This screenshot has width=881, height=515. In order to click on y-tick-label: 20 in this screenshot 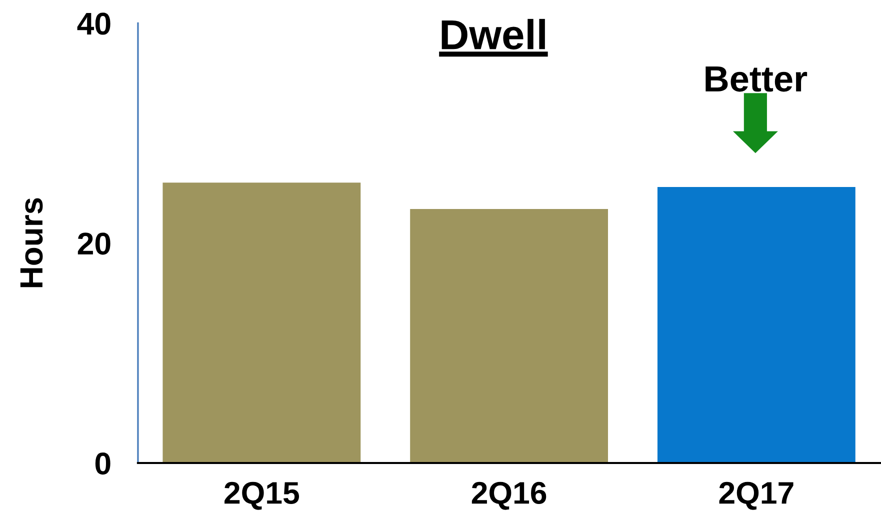, I will do `click(94, 243)`.